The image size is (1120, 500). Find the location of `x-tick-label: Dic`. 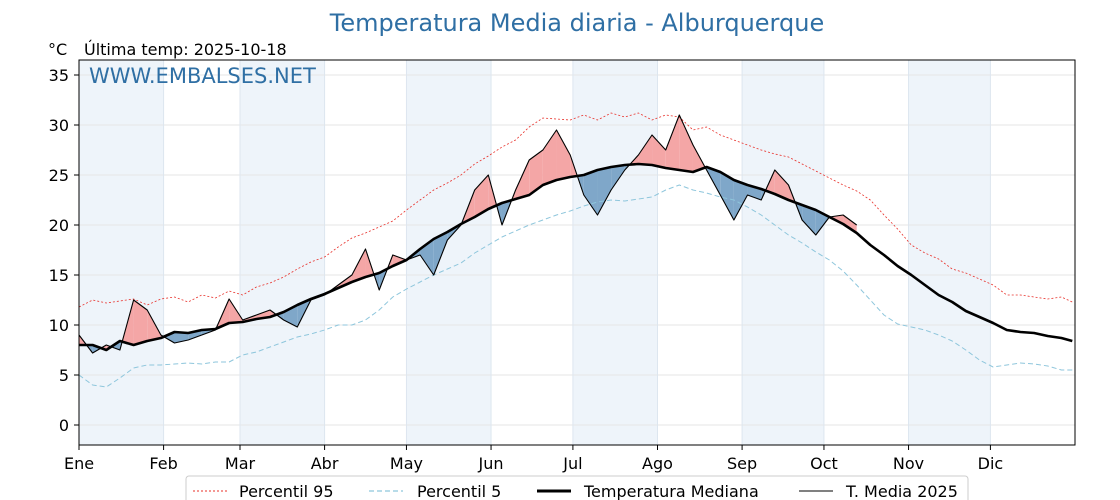

x-tick-label: Dic is located at coordinates (991, 463).